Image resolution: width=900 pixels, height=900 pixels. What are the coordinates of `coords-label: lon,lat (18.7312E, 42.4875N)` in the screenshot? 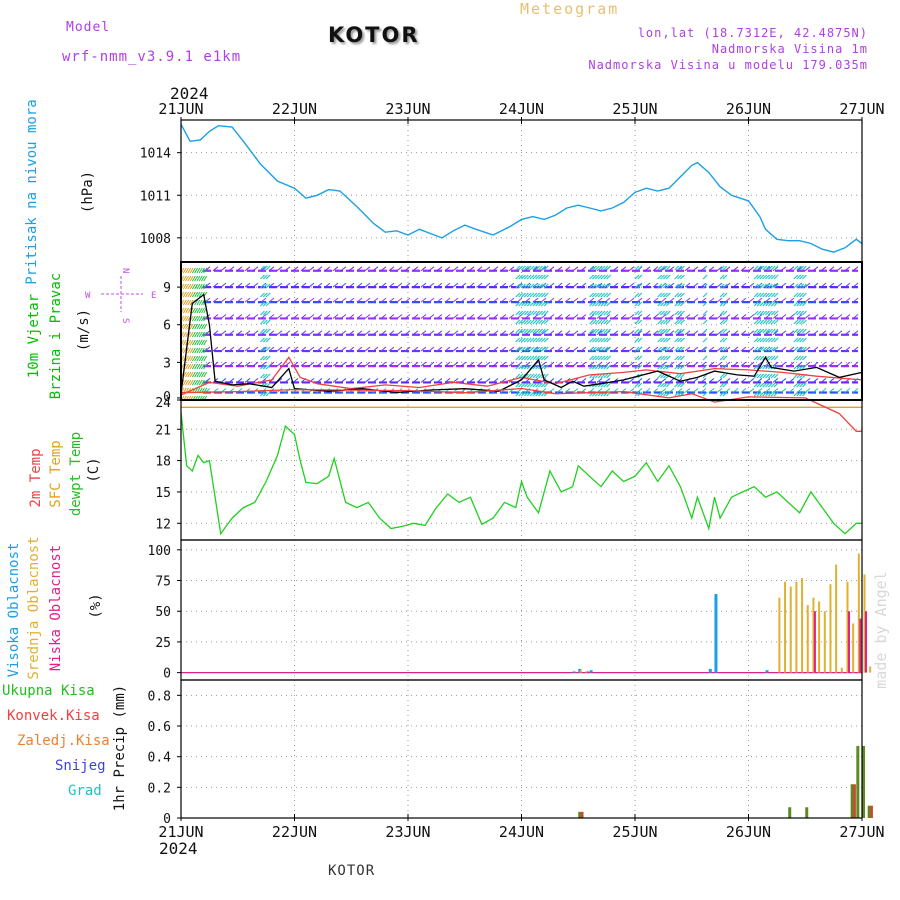 It's located at (752, 33).